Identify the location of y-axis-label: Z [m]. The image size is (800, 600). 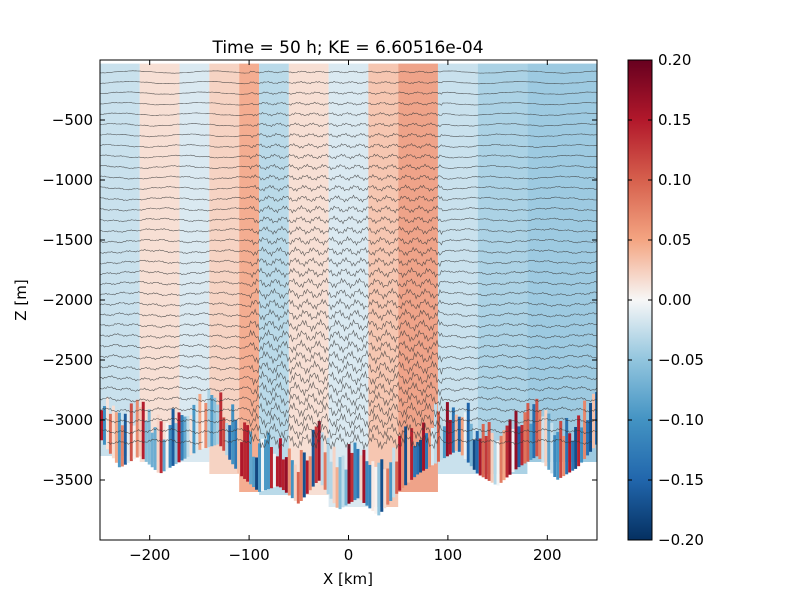
(21, 299).